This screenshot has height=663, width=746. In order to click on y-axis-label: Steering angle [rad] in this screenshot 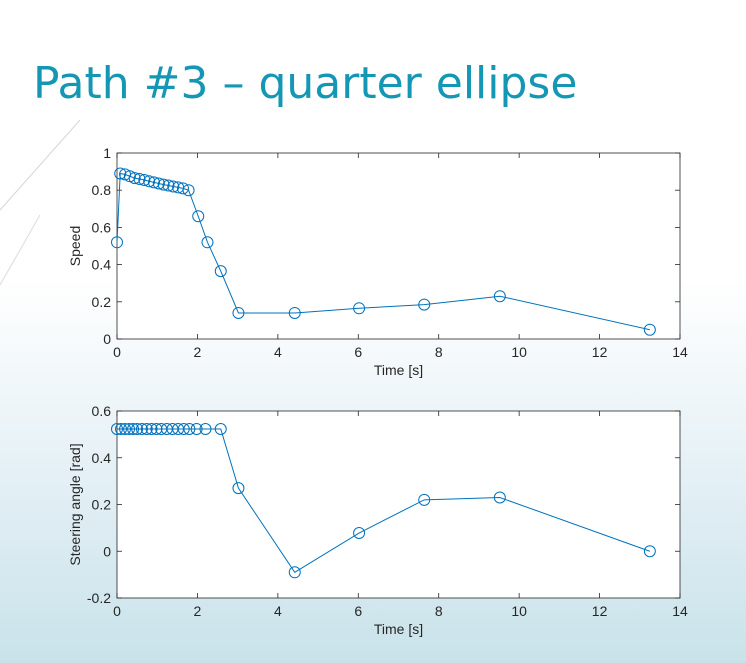, I will do `click(75, 504)`.